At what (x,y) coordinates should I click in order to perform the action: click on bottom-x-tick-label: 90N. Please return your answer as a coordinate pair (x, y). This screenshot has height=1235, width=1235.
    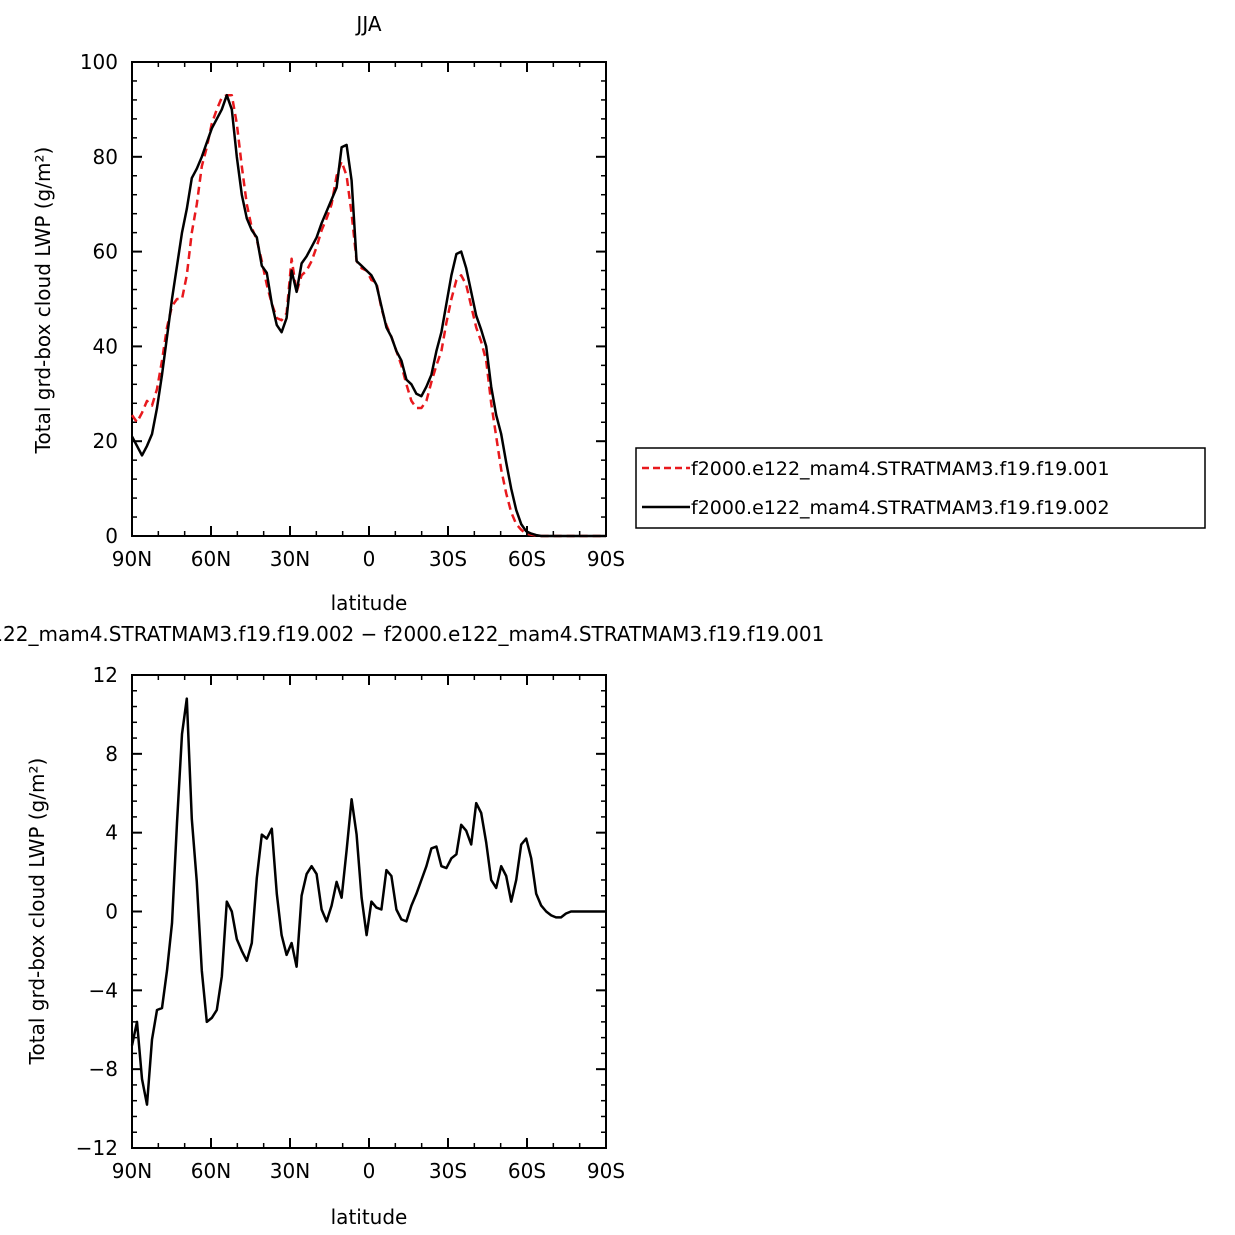
    Looking at the image, I should click on (132, 1171).